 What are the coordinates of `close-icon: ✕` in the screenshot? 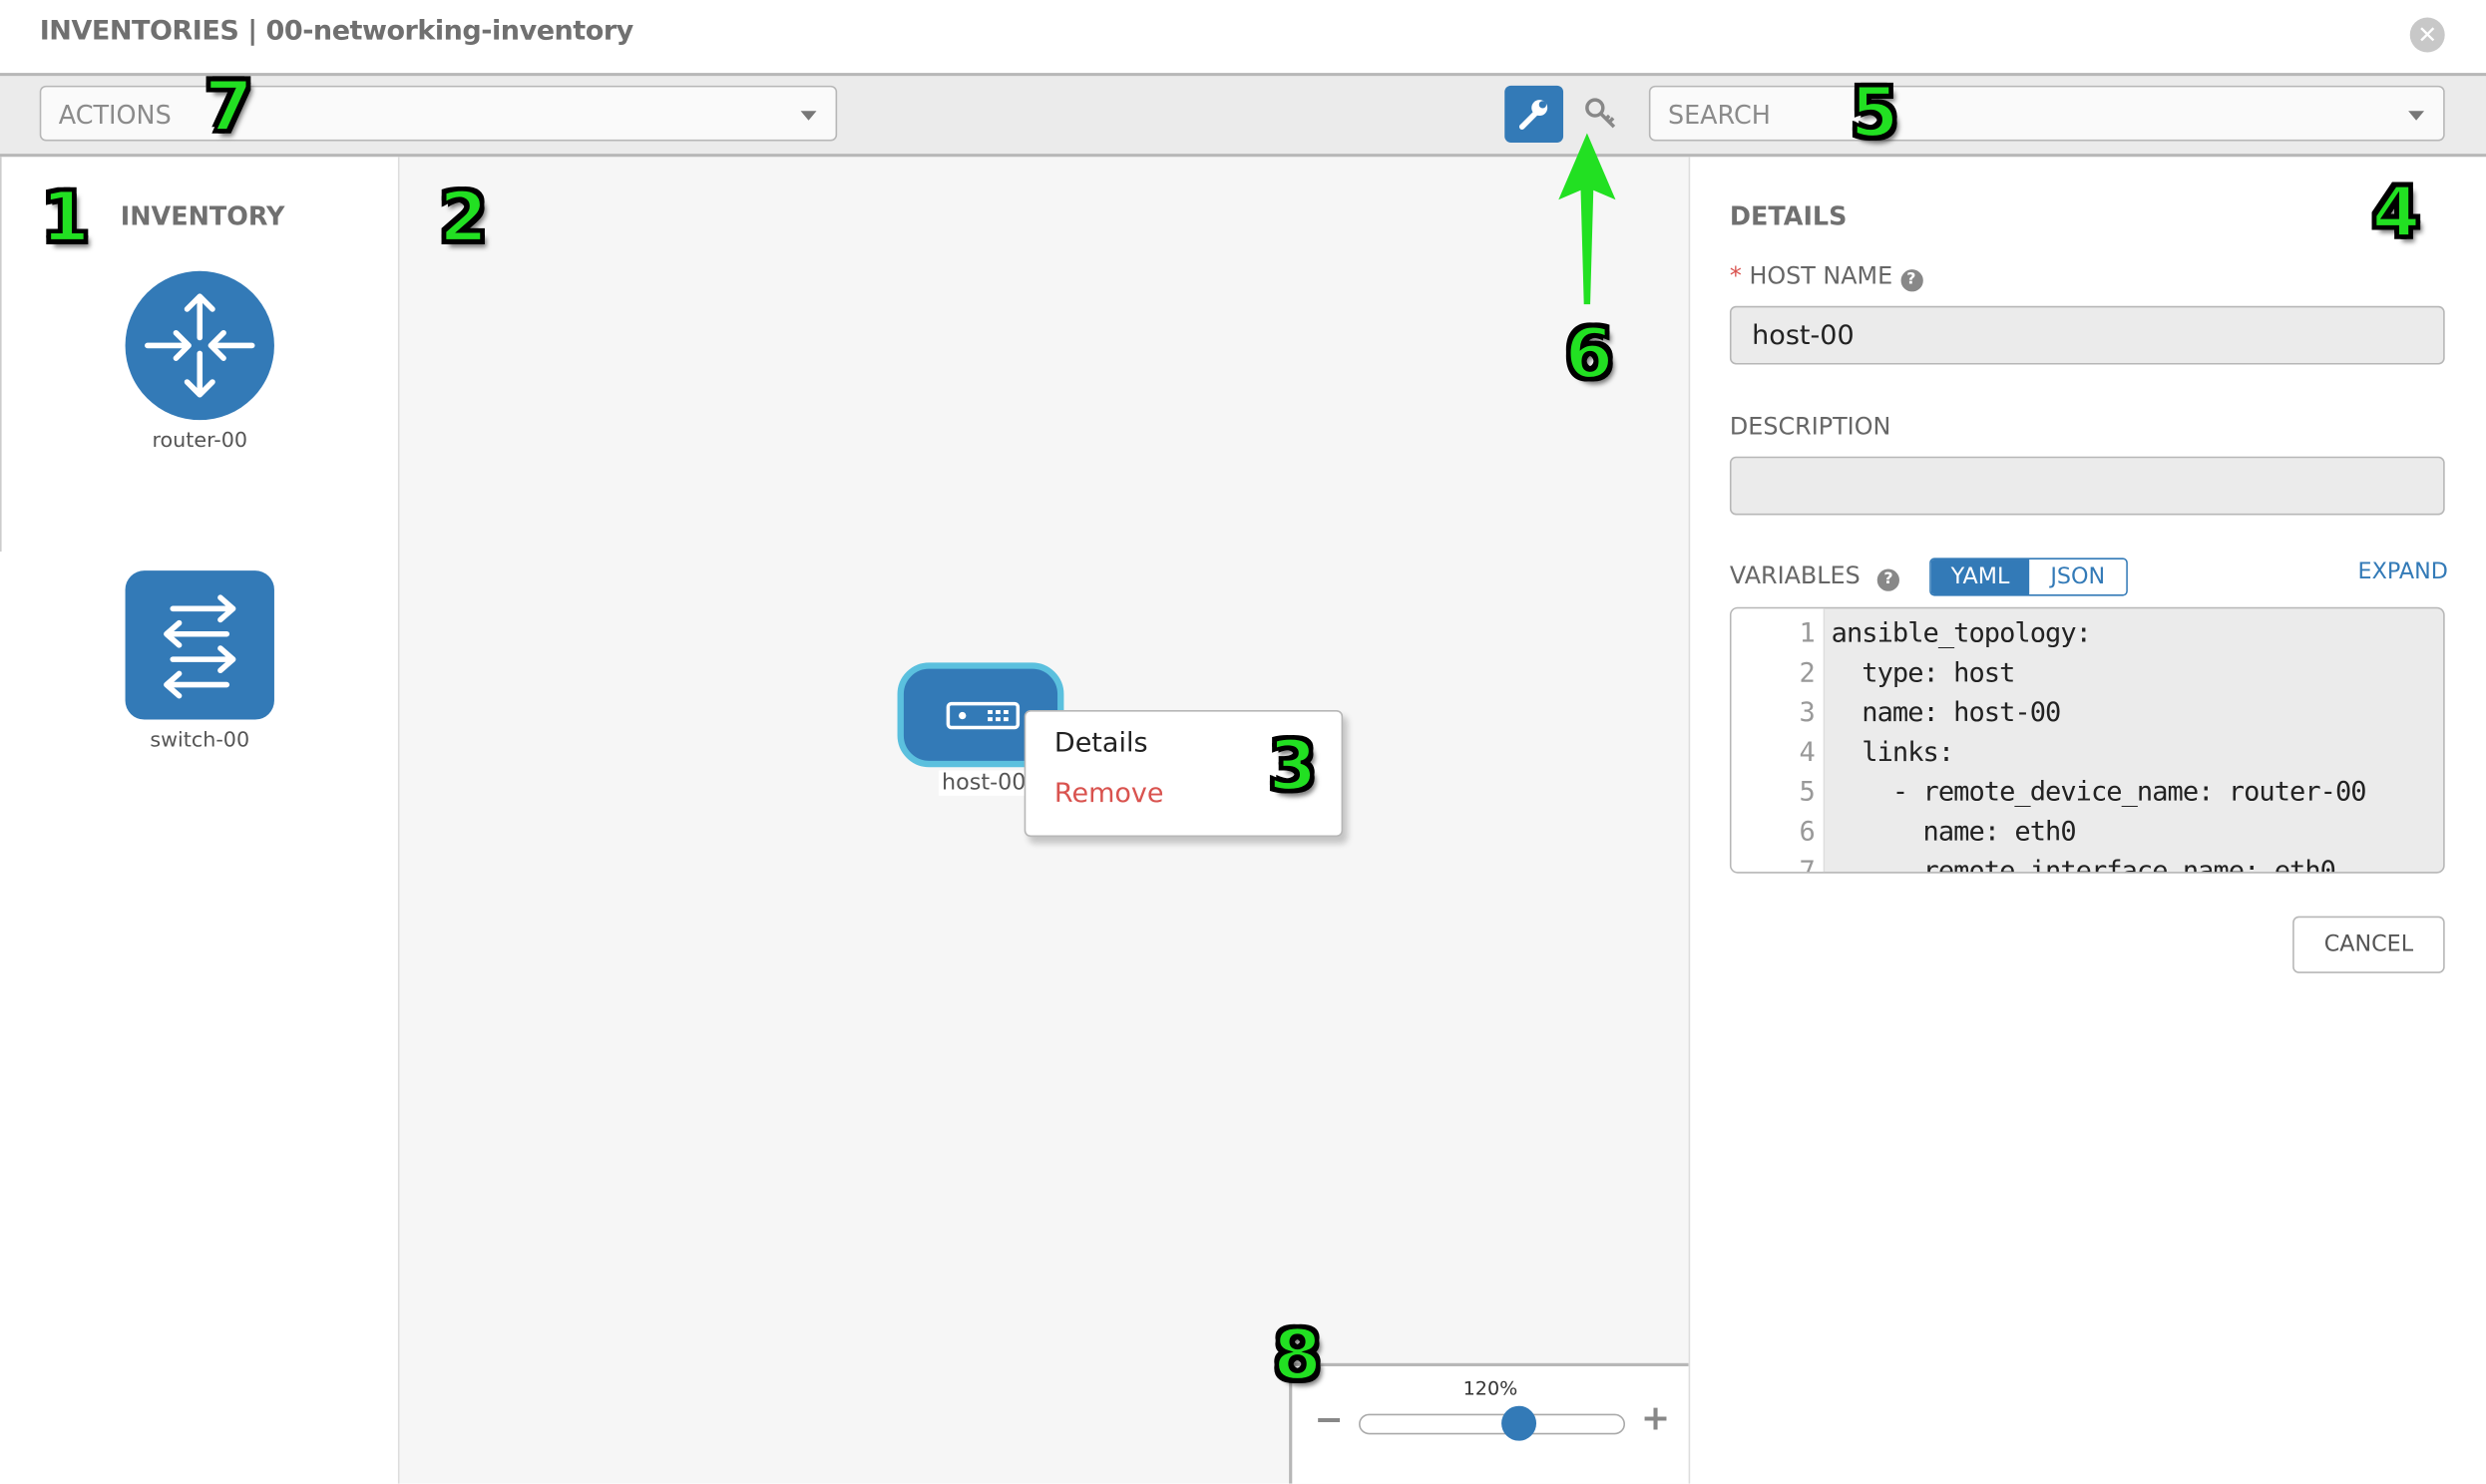 It's located at (2427, 35).